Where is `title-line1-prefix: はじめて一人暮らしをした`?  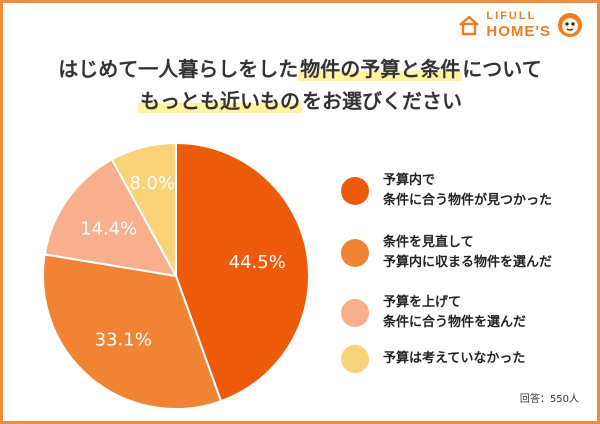
title-line1-prefix: はじめて一人暮らしをした is located at coordinates (178, 69).